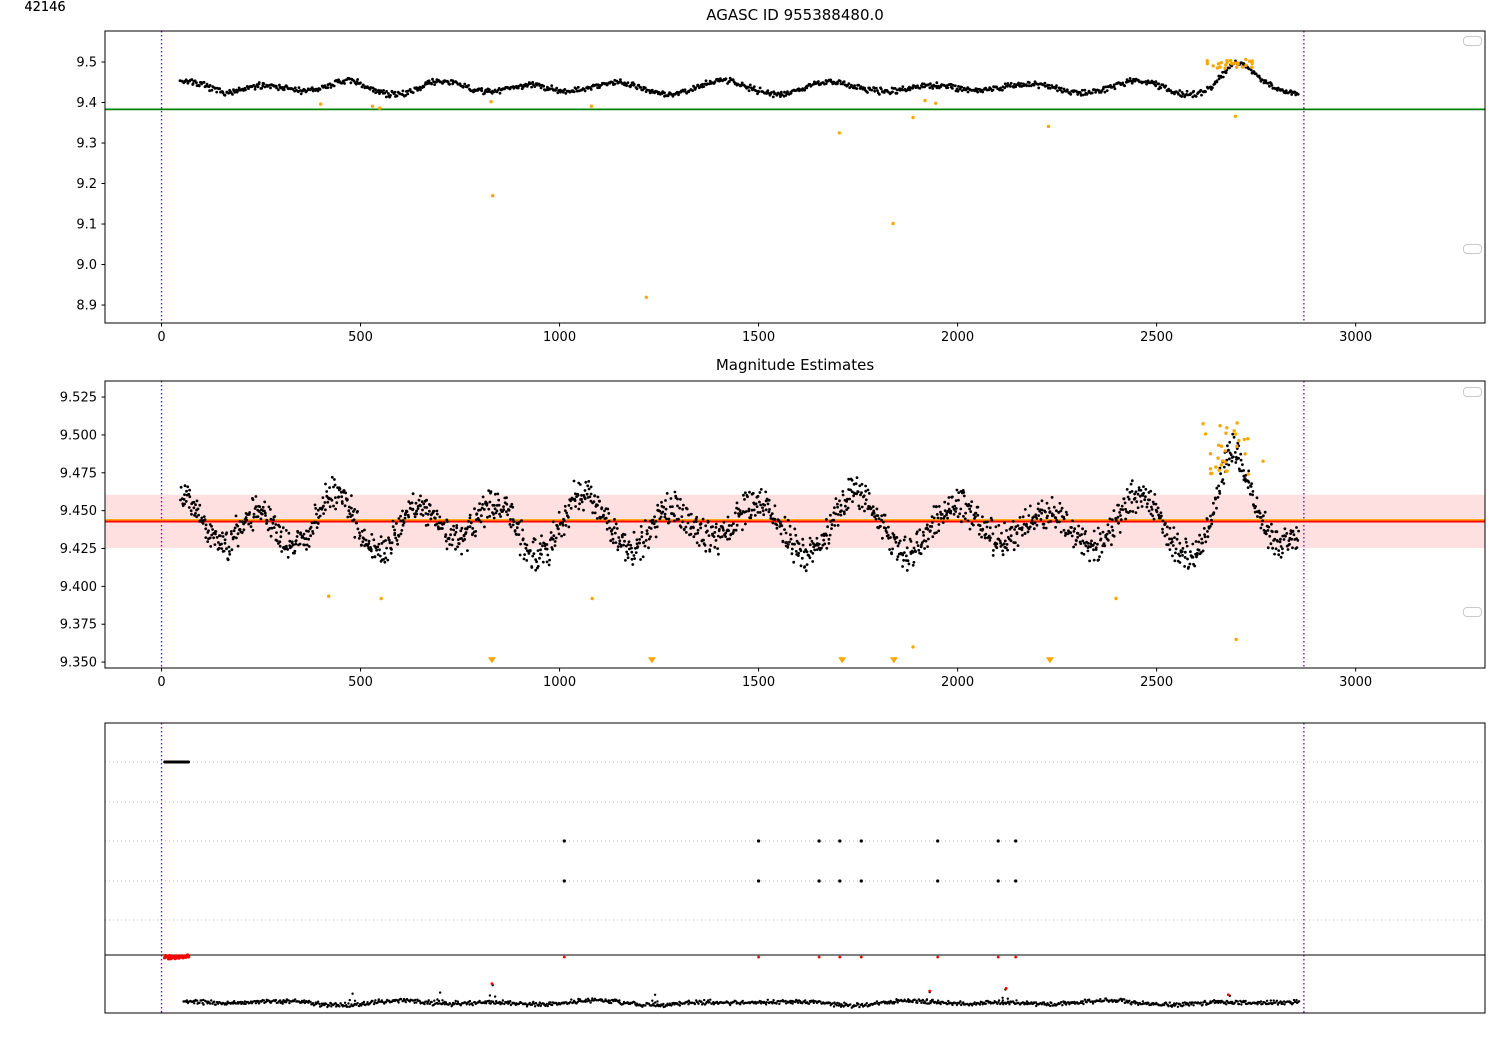 The width and height of the screenshot is (1500, 1050). Describe the element at coordinates (1472, 249) in the screenshot. I see `legend-top-markers` at that location.